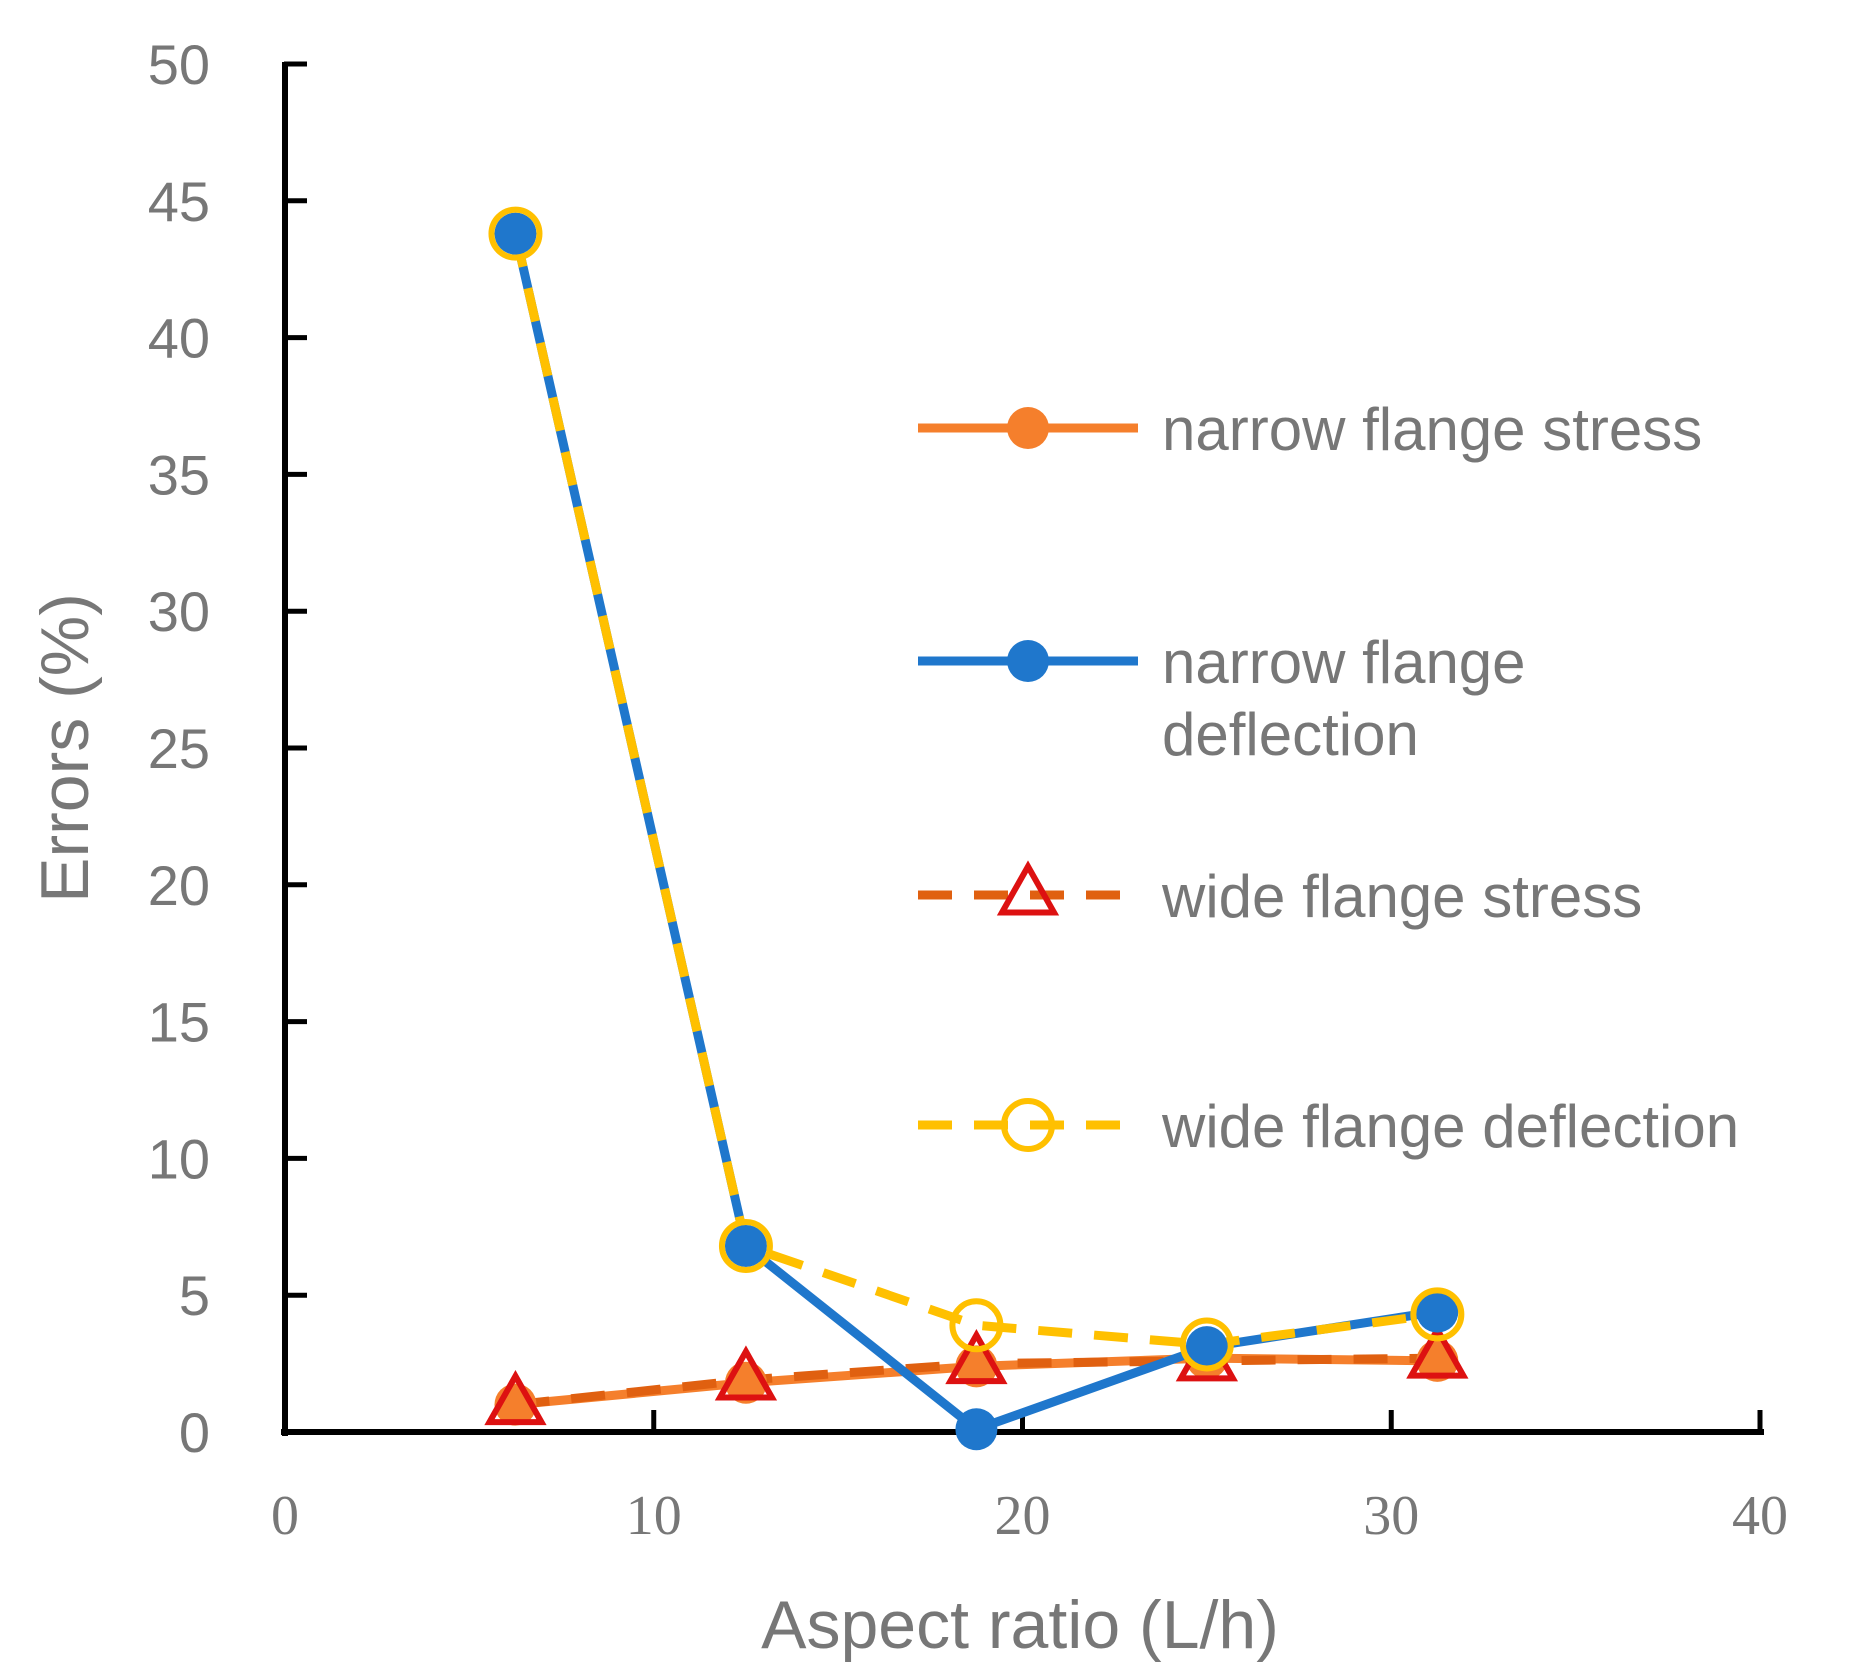 This screenshot has width=1871, height=1668. What do you see at coordinates (1023, 1516) in the screenshot?
I see `x-tick-label: 20` at bounding box center [1023, 1516].